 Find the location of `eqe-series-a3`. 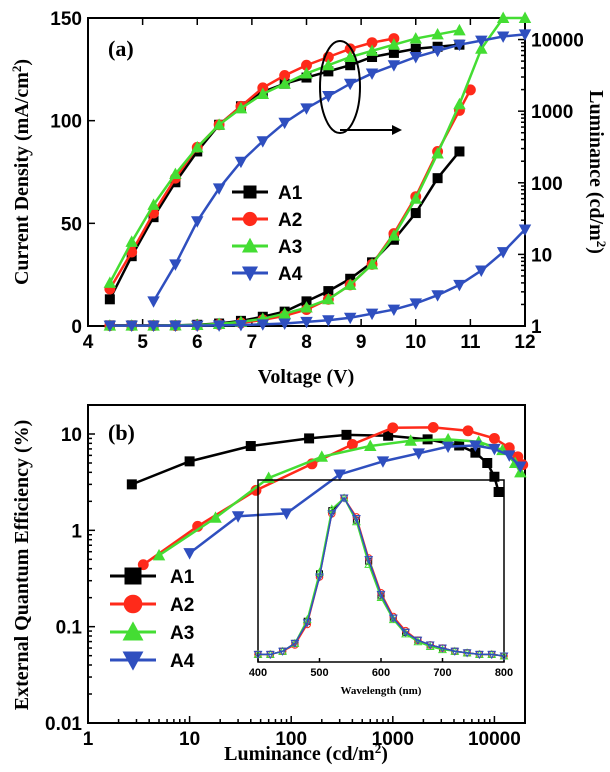

eqe-series-a3 is located at coordinates (339, 496).